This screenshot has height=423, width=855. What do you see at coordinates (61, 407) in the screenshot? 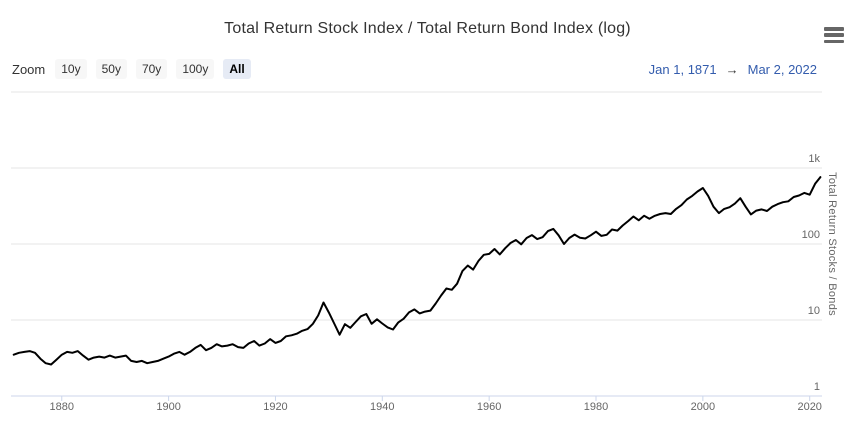
I see `x-tick-label: 1880` at bounding box center [61, 407].